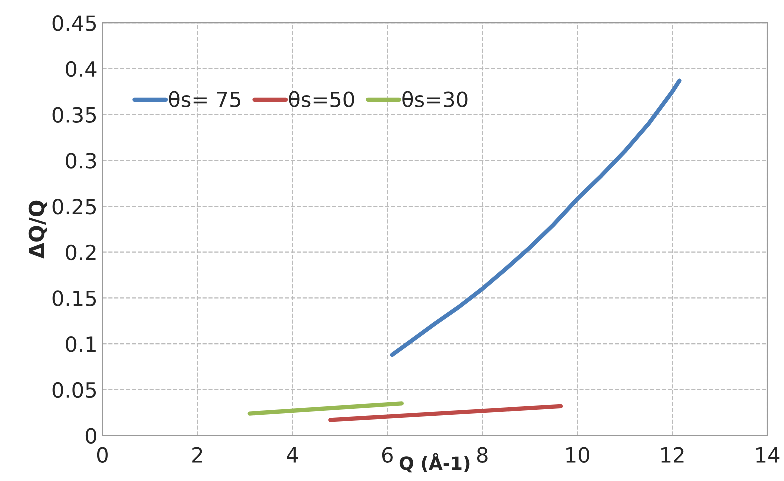 The image size is (784, 481). Describe the element at coordinates (387, 455) in the screenshot. I see `x-tick-label: 6` at that location.